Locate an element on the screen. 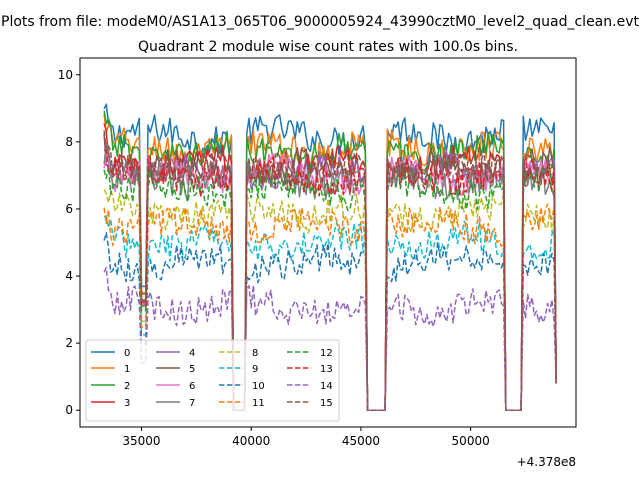  legend-label-14: 14 is located at coordinates (326, 386).